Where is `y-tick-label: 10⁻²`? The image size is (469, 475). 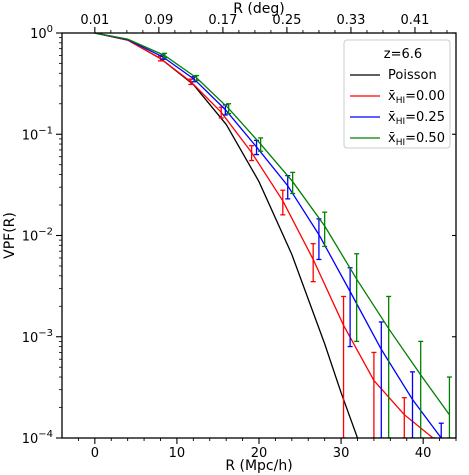
y-tick-label: 10⁻² is located at coordinates (37, 236).